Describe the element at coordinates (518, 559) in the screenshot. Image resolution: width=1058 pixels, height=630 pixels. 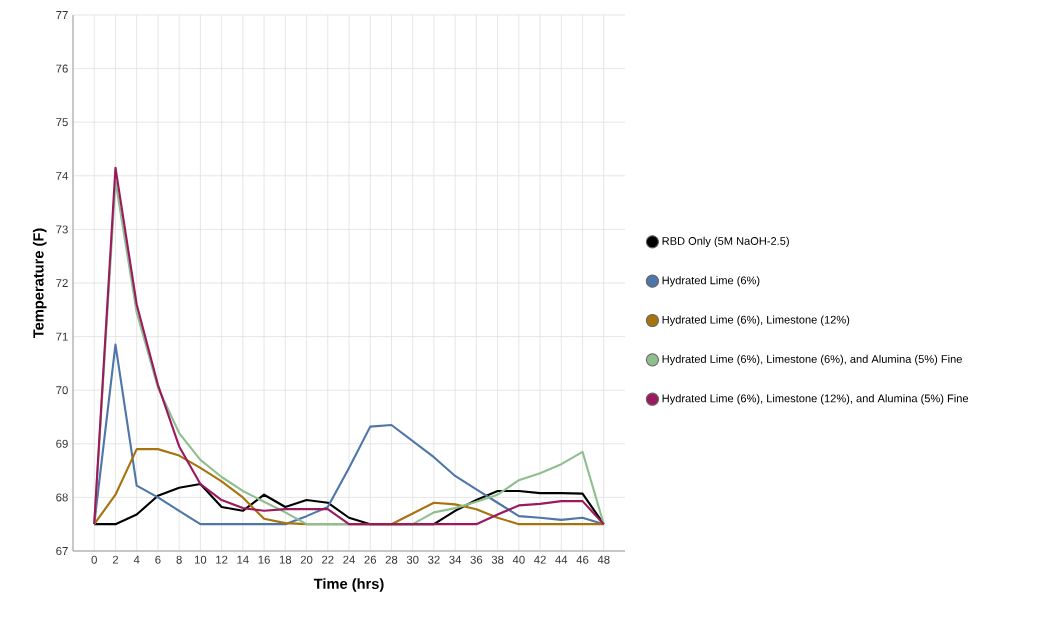
I see `x-tick-label: 40` at that location.